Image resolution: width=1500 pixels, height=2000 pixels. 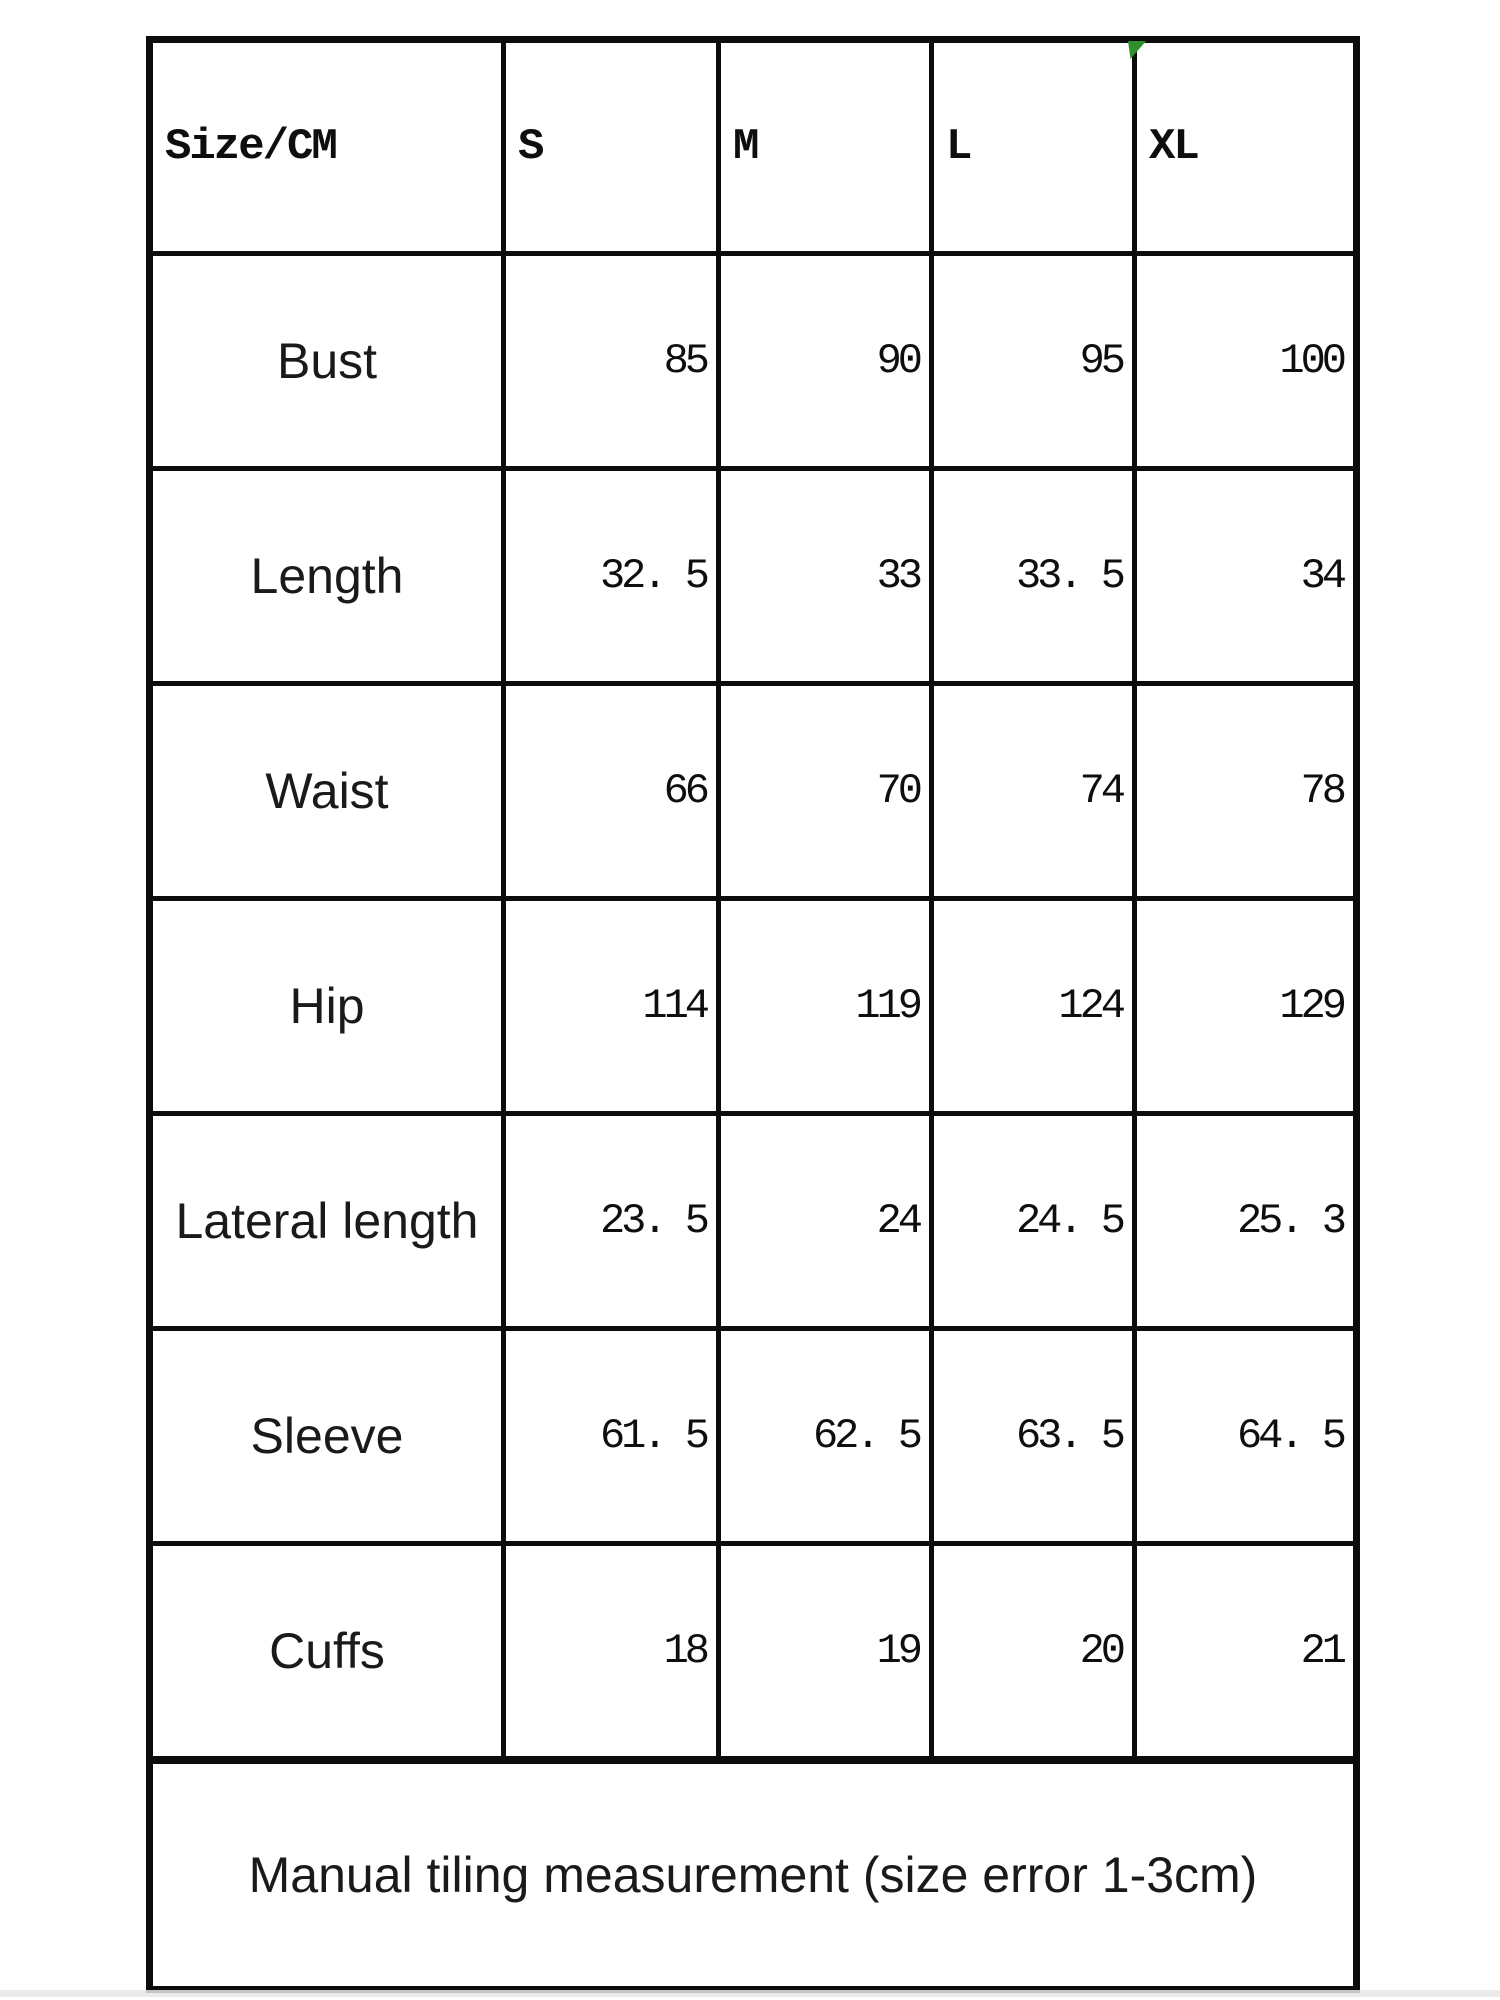 What do you see at coordinates (825, 361) in the screenshot?
I see `value-cell: 90` at bounding box center [825, 361].